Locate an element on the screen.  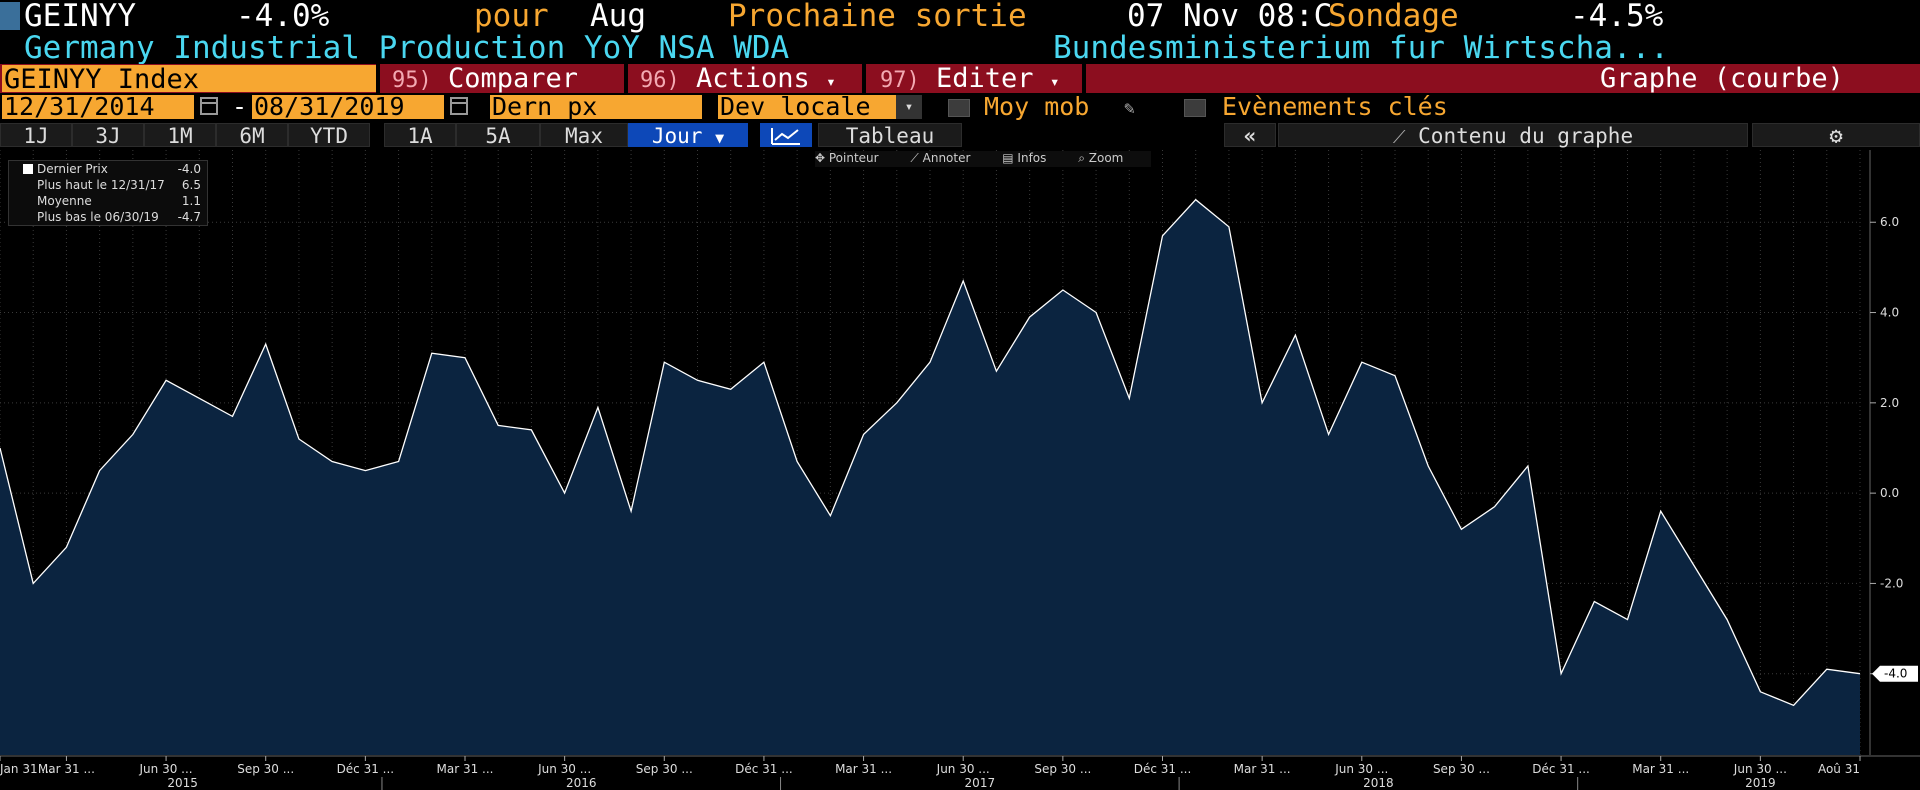
range-1y: 1A is located at coordinates (420, 135).